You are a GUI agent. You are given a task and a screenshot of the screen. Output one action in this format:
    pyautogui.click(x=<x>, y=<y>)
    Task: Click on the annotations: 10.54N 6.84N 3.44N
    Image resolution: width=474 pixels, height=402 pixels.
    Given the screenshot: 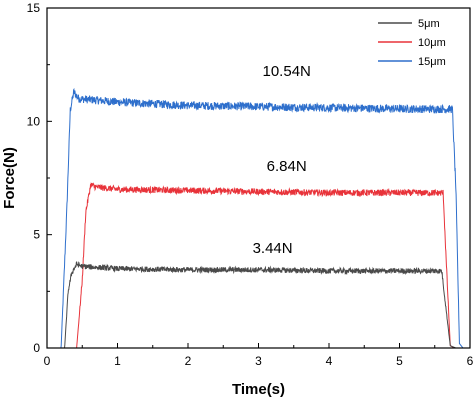 What is the action you would take?
    pyautogui.click(x=282, y=160)
    